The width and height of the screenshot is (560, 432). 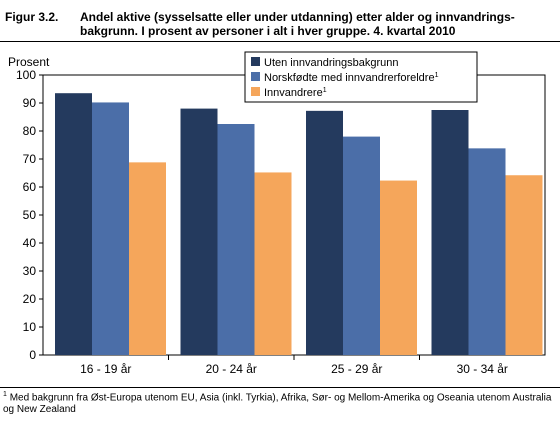 What do you see at coordinates (32, 17) in the screenshot?
I see `figure-label: Figur 3.2.` at bounding box center [32, 17].